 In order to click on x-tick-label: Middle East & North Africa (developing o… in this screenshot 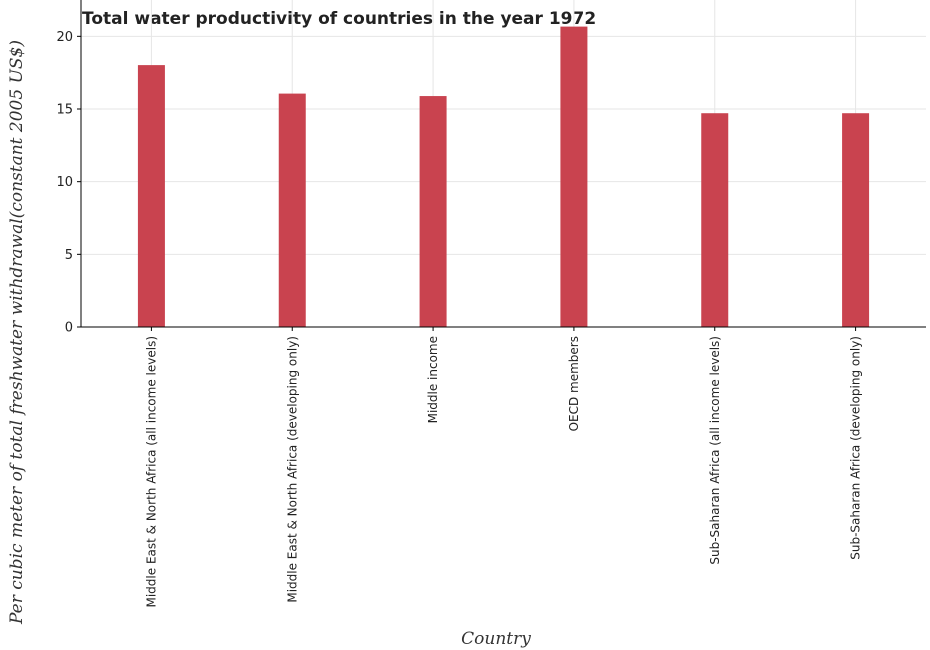, I will do `click(292, 469)`.